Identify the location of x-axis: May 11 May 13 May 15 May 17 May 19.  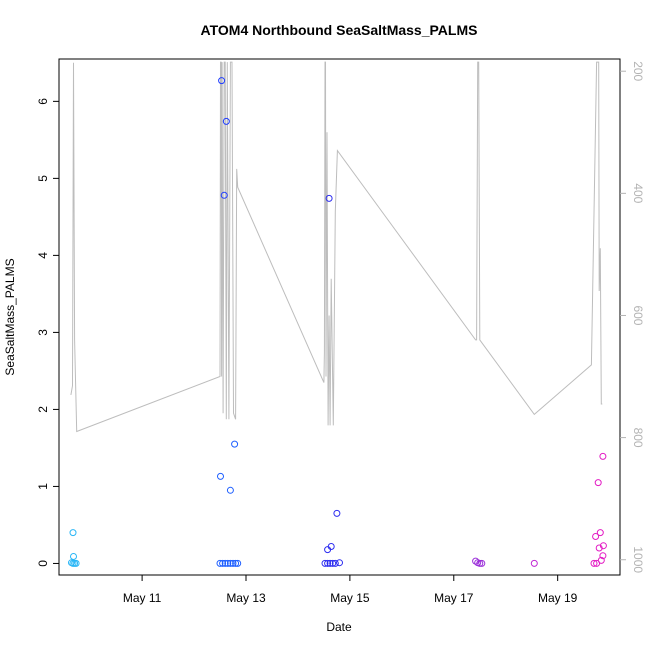
(350, 590).